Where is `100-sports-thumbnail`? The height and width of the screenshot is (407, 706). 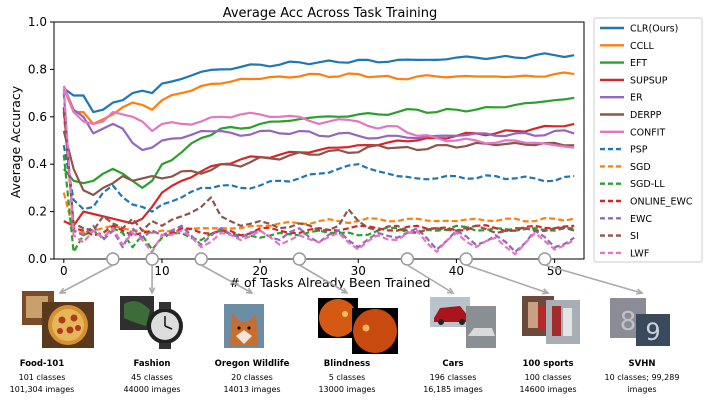 100-sports-thumbnail is located at coordinates (551, 320).